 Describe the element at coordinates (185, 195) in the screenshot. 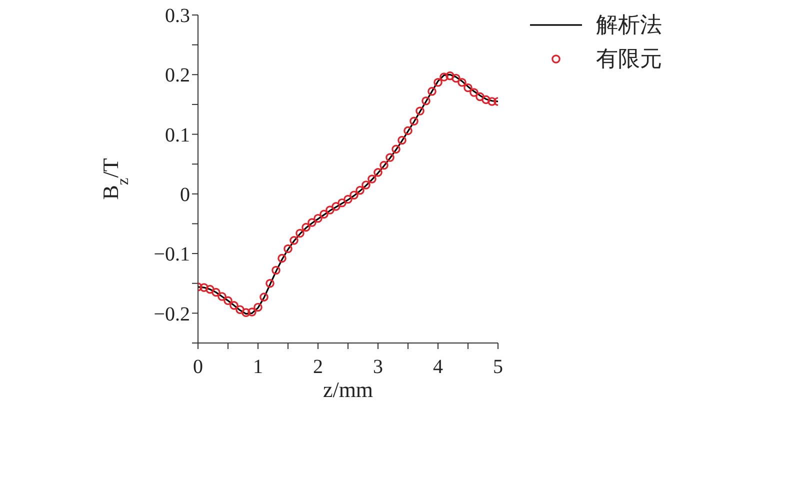

I see `y-tick-label: 0` at that location.